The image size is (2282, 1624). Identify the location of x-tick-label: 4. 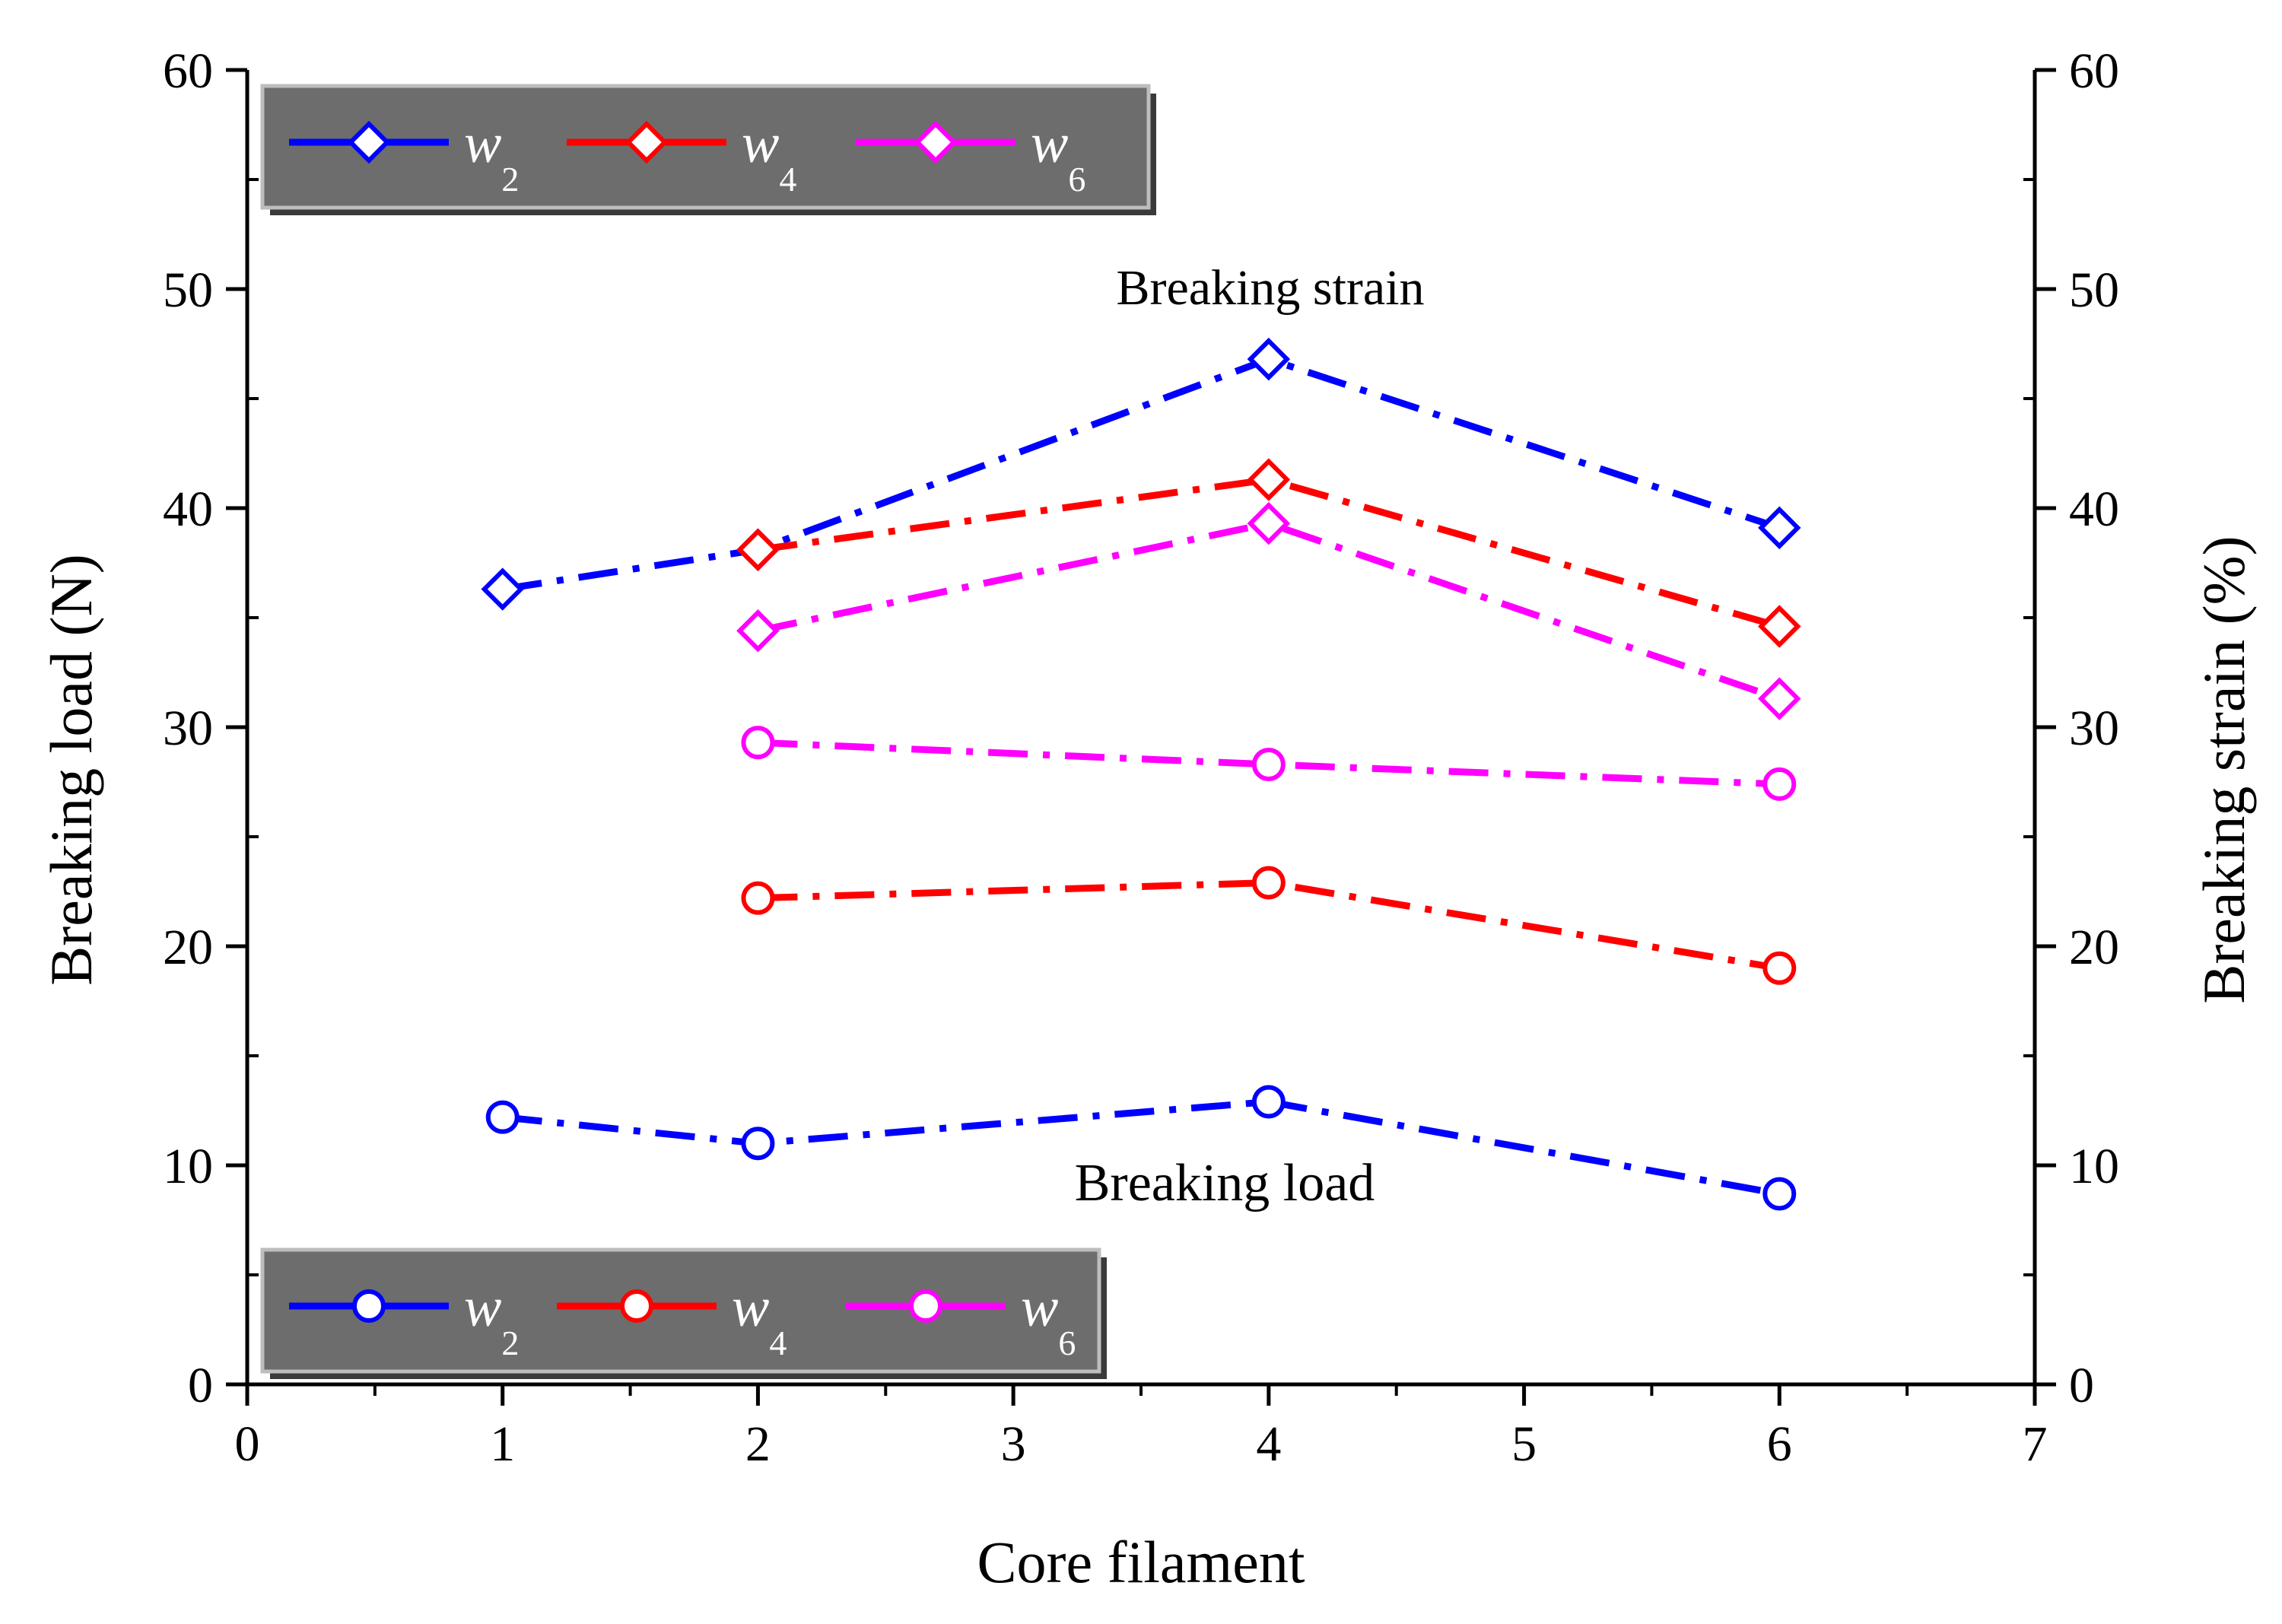
(1268, 1444).